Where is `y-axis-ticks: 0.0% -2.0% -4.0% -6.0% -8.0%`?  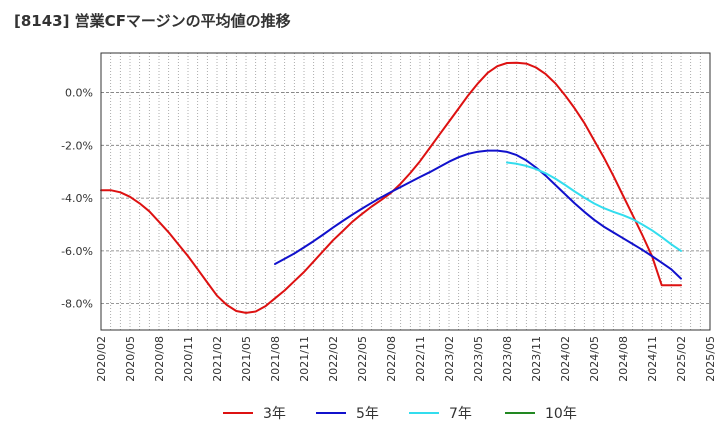
y-axis-ticks: 0.0% -2.0% -4.0% -6.0% -8.0% is located at coordinates (77, 199).